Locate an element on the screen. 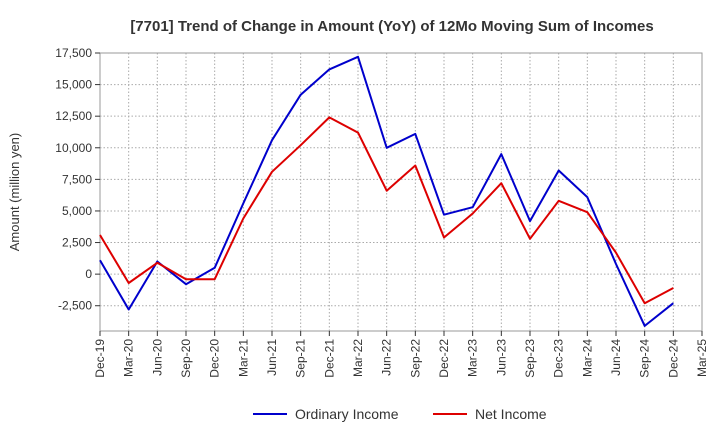 The height and width of the screenshot is (440, 720). x-tick-label: Dec-20 is located at coordinates (215, 358).